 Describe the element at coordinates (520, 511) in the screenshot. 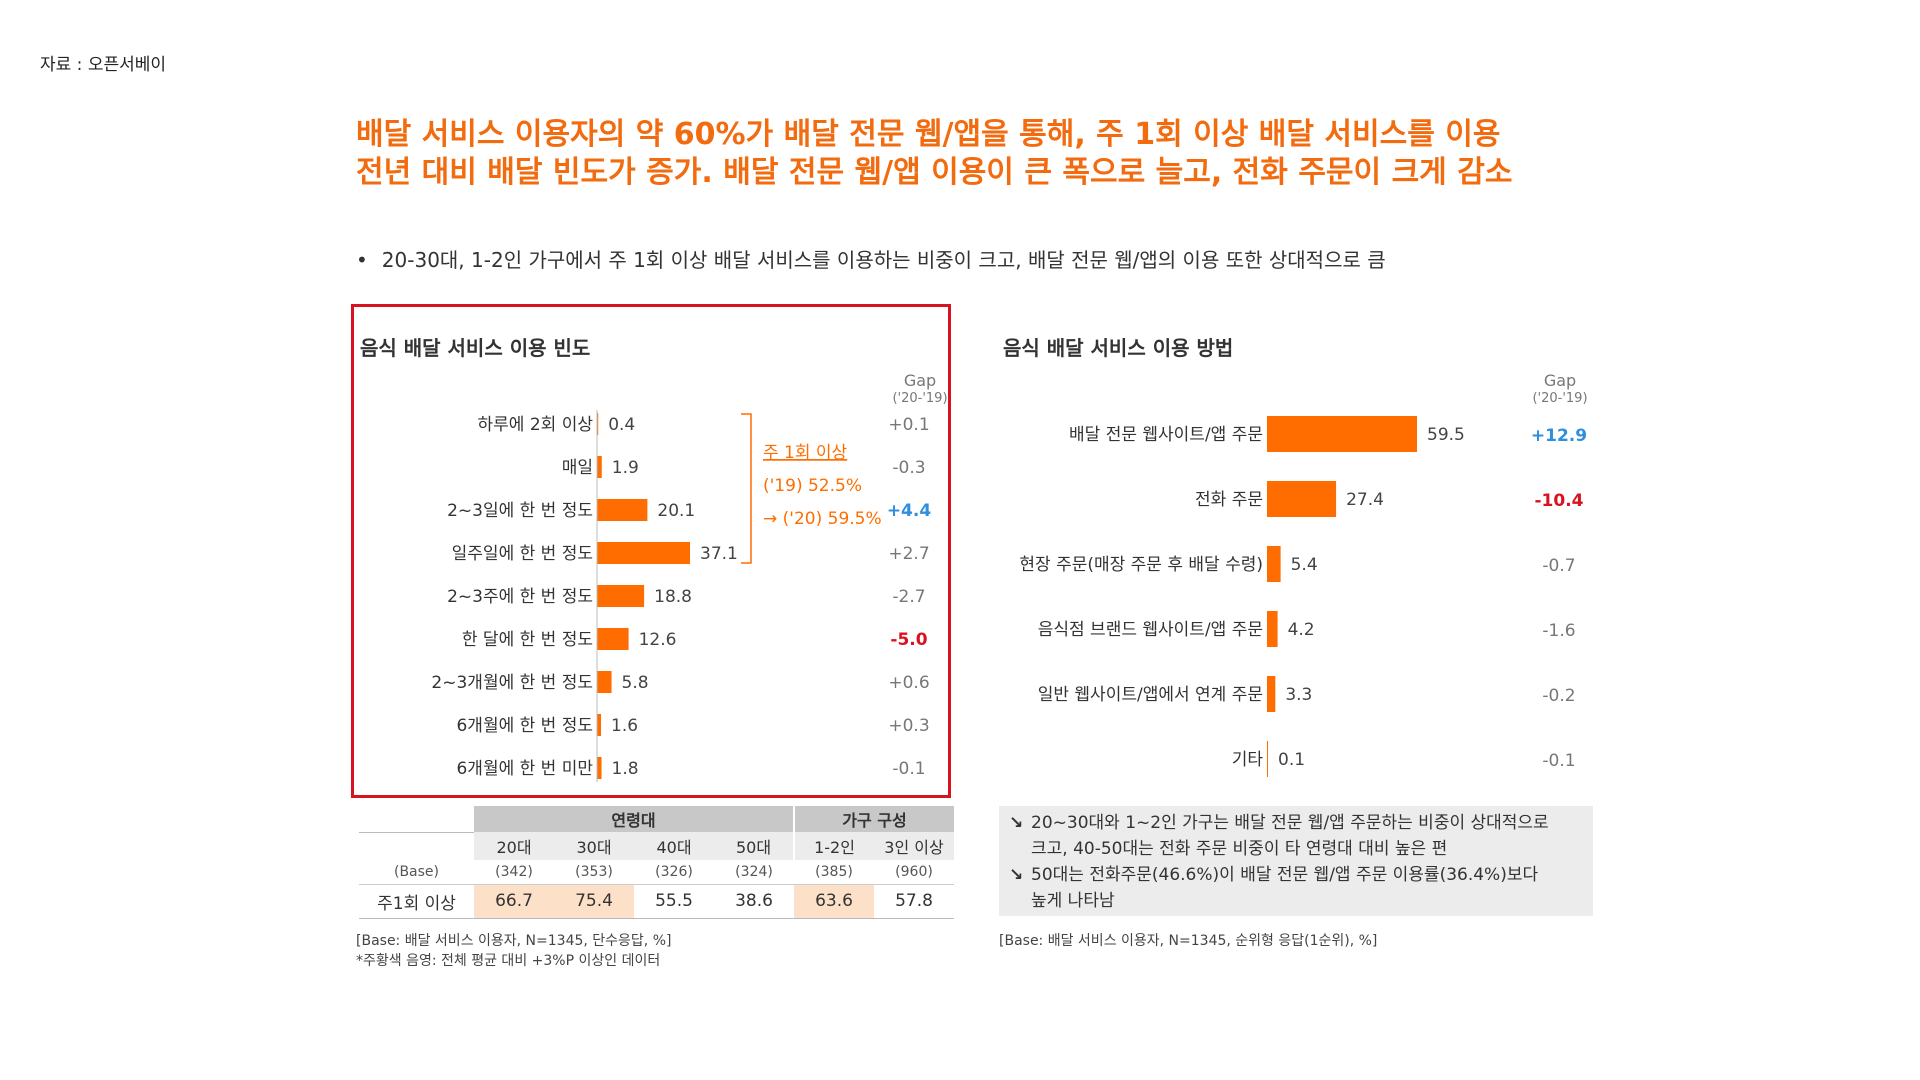

I see `frequency-category-label: 2~3일에 한 번 정도` at that location.